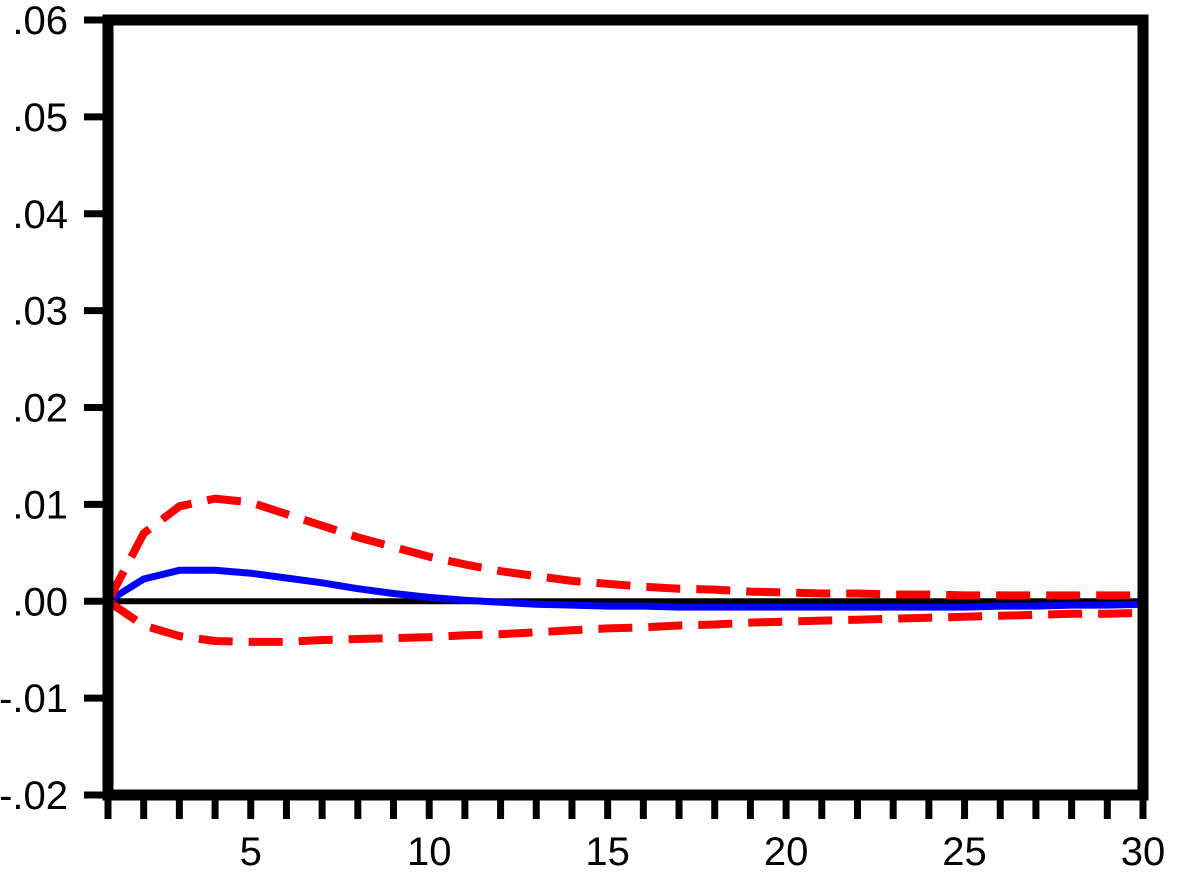 The image size is (1178, 878). Describe the element at coordinates (607, 852) in the screenshot. I see `x-tick-label: 15` at that location.